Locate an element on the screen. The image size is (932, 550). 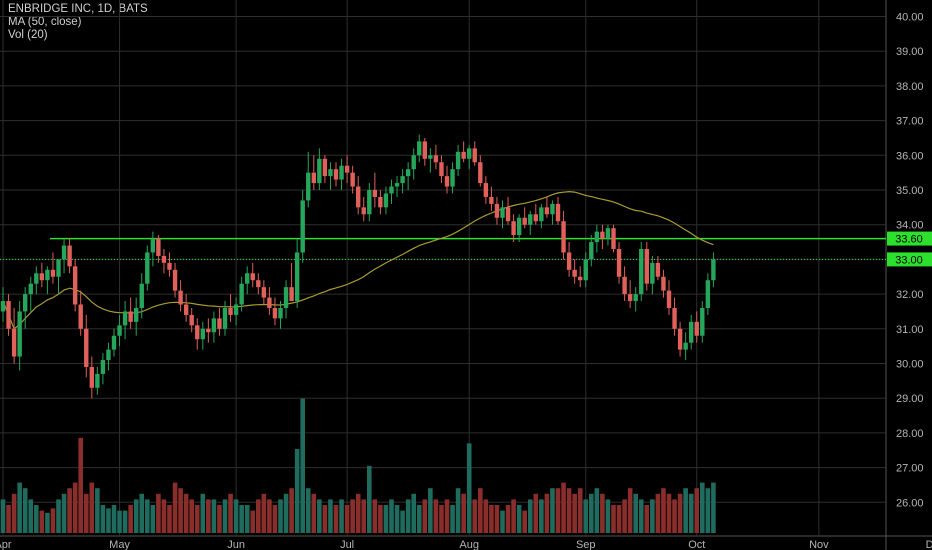
time-tick-label: Apr is located at coordinates (6, 544).